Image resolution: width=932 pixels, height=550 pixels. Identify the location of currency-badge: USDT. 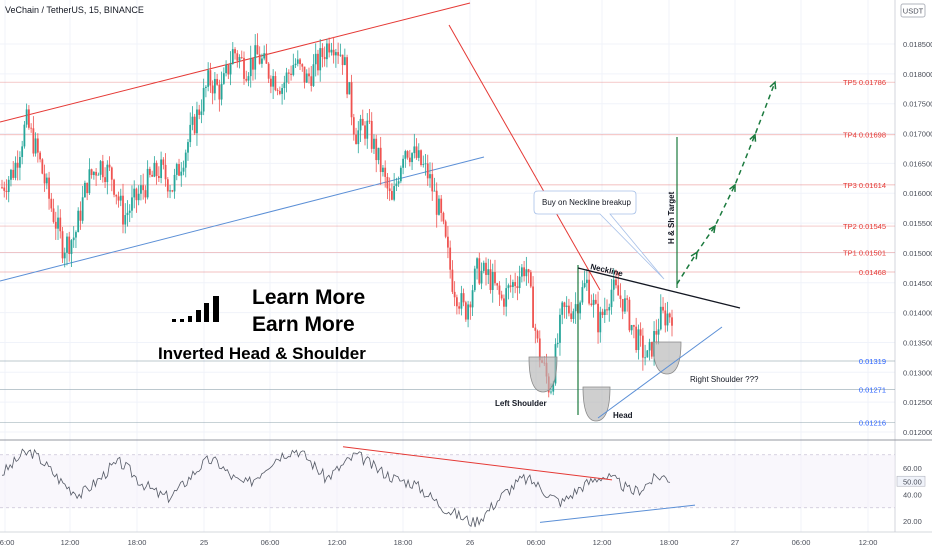
(913, 10).